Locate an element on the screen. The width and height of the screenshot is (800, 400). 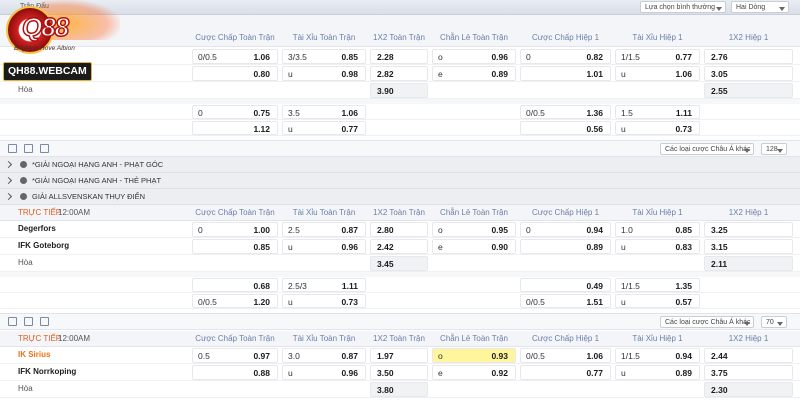
odds-value: 3.15 is located at coordinates (719, 247).